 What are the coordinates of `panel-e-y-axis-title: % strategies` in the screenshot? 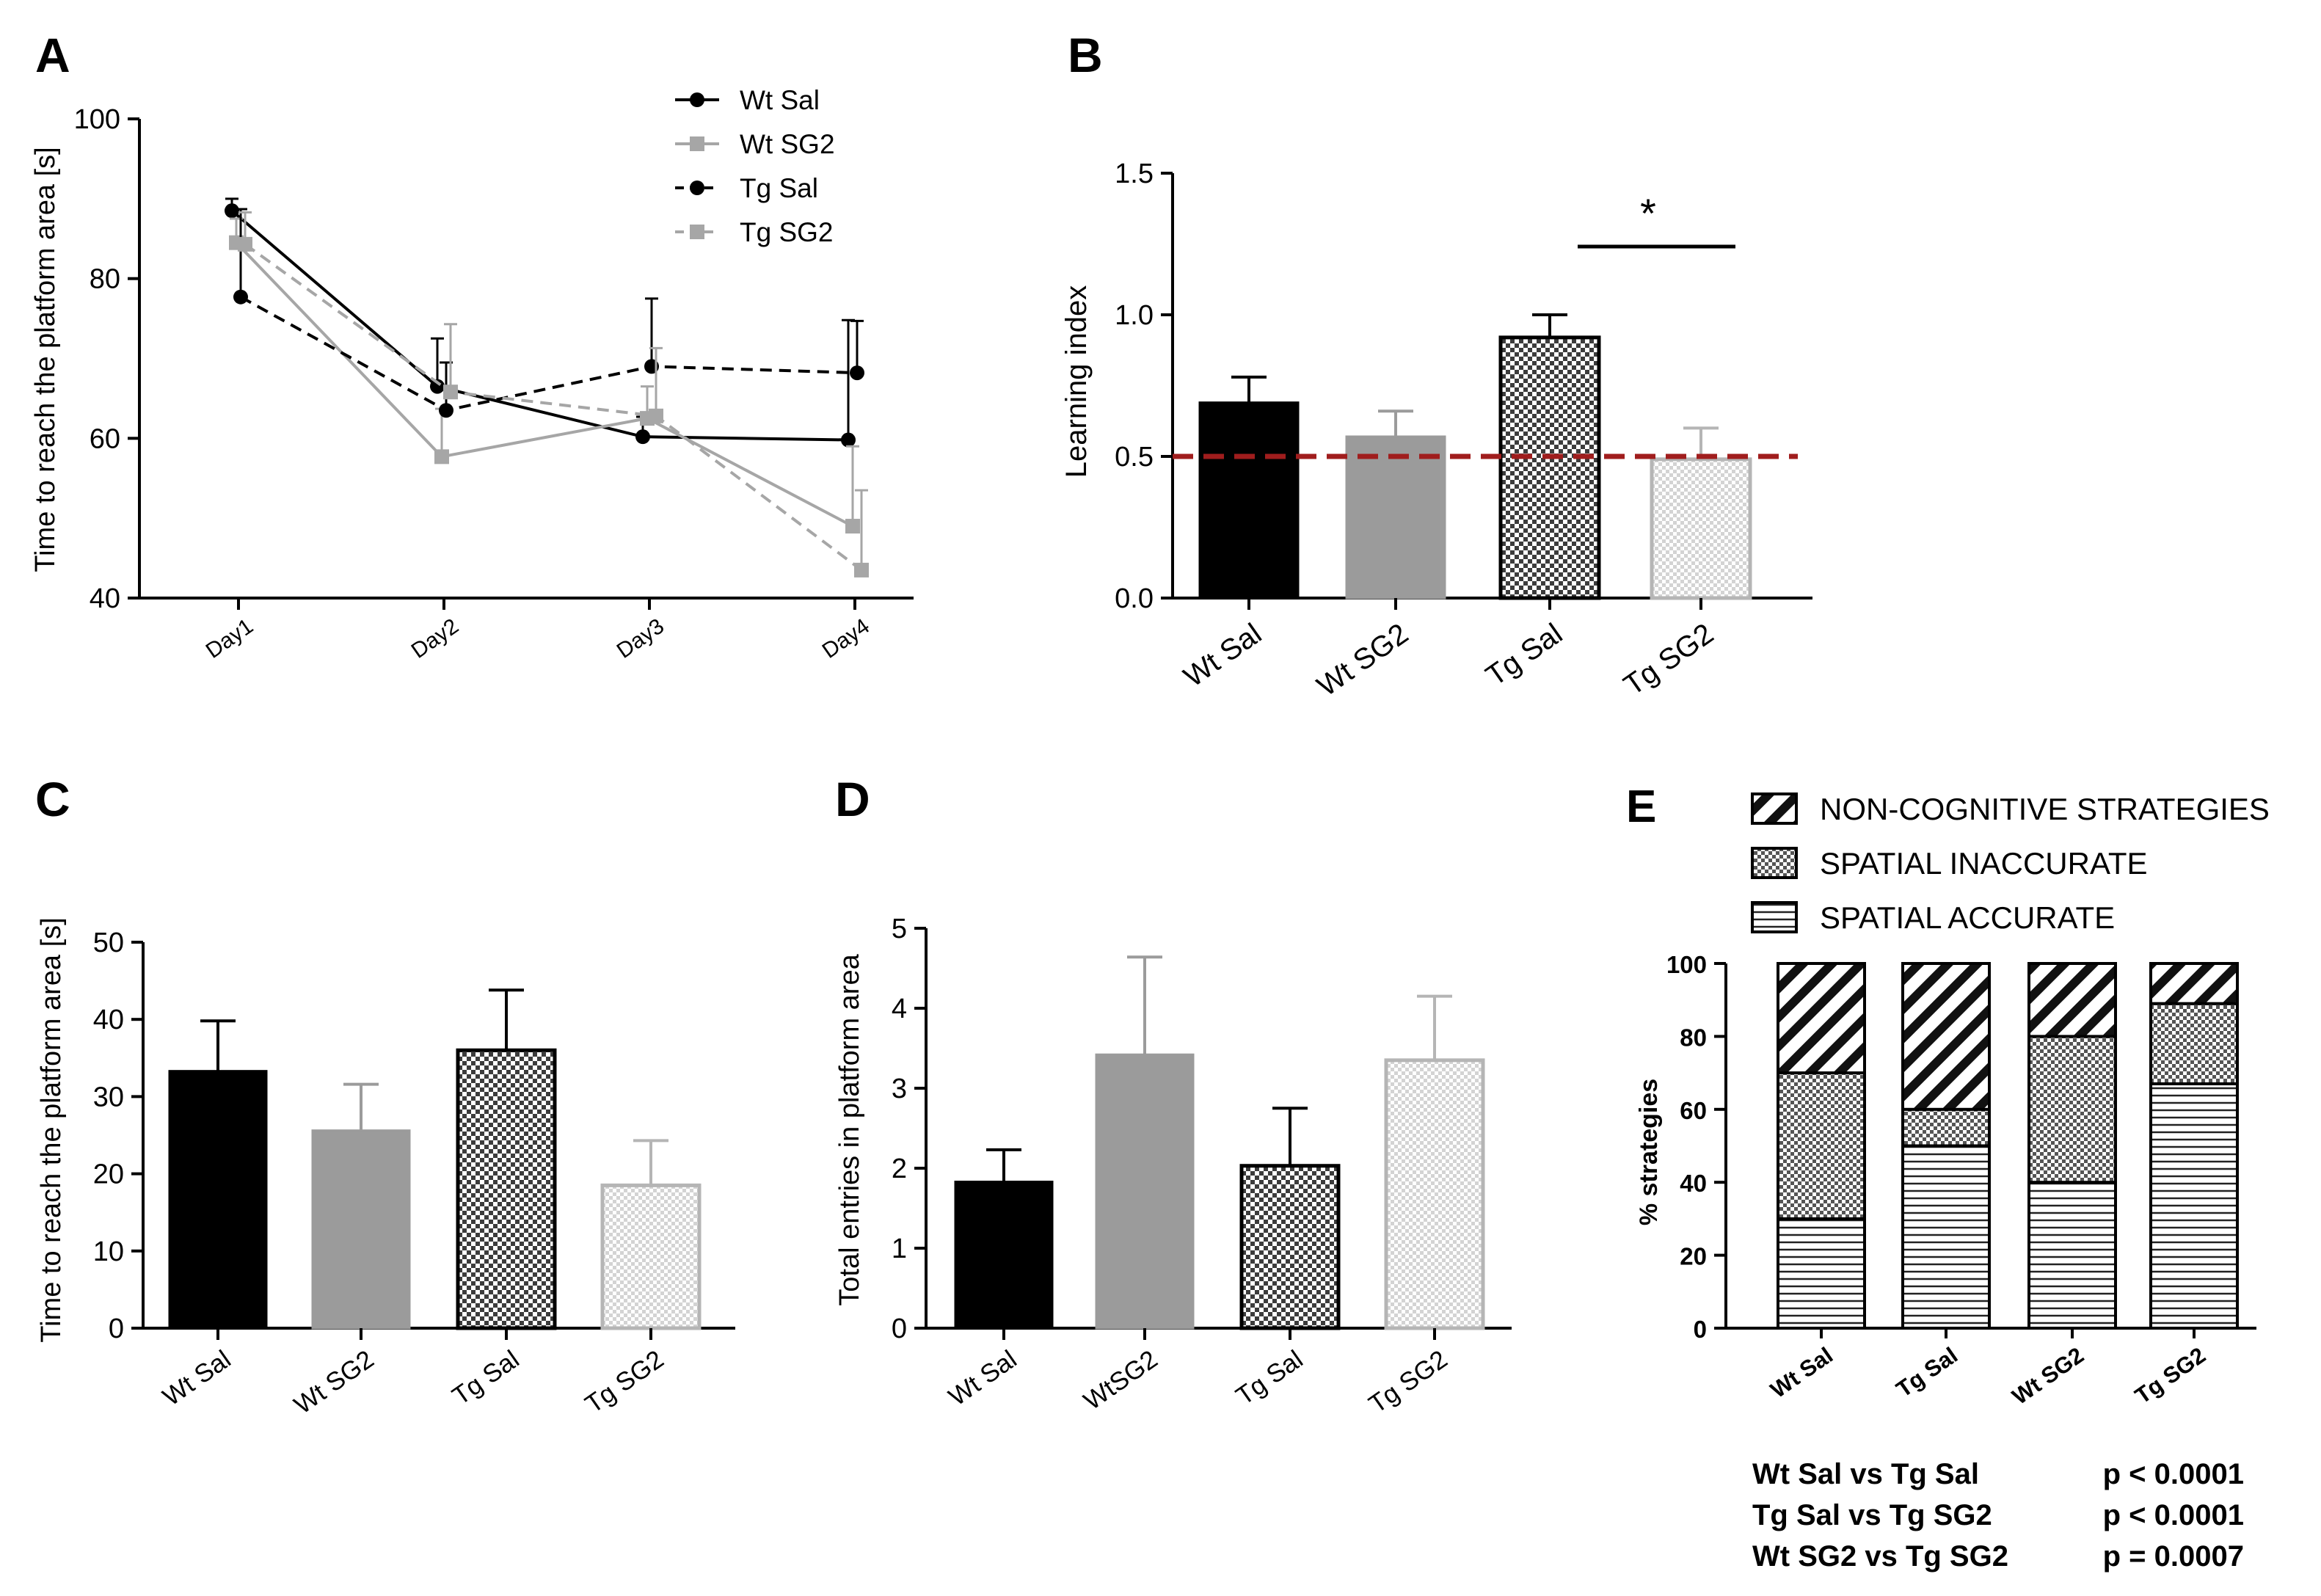 It's located at (1649, 1152).